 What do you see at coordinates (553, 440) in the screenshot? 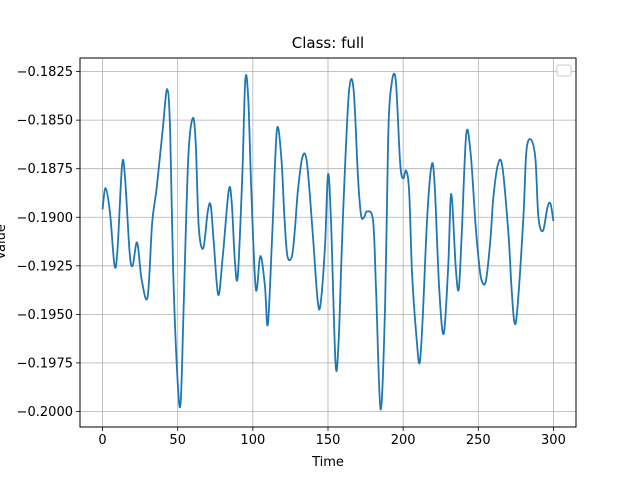
I see `x-tick-label: 300` at bounding box center [553, 440].